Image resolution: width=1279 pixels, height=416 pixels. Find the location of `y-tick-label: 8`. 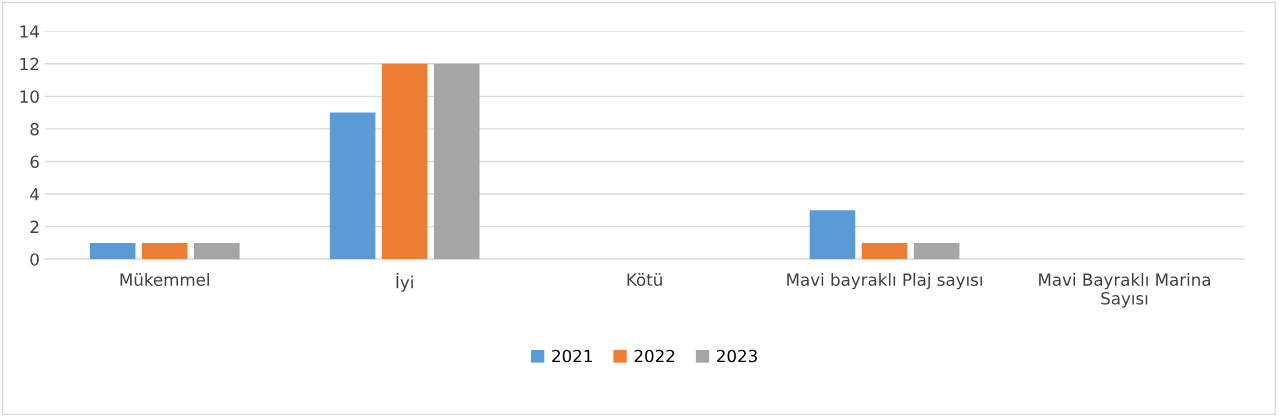

y-tick-label: 8 is located at coordinates (34, 129).